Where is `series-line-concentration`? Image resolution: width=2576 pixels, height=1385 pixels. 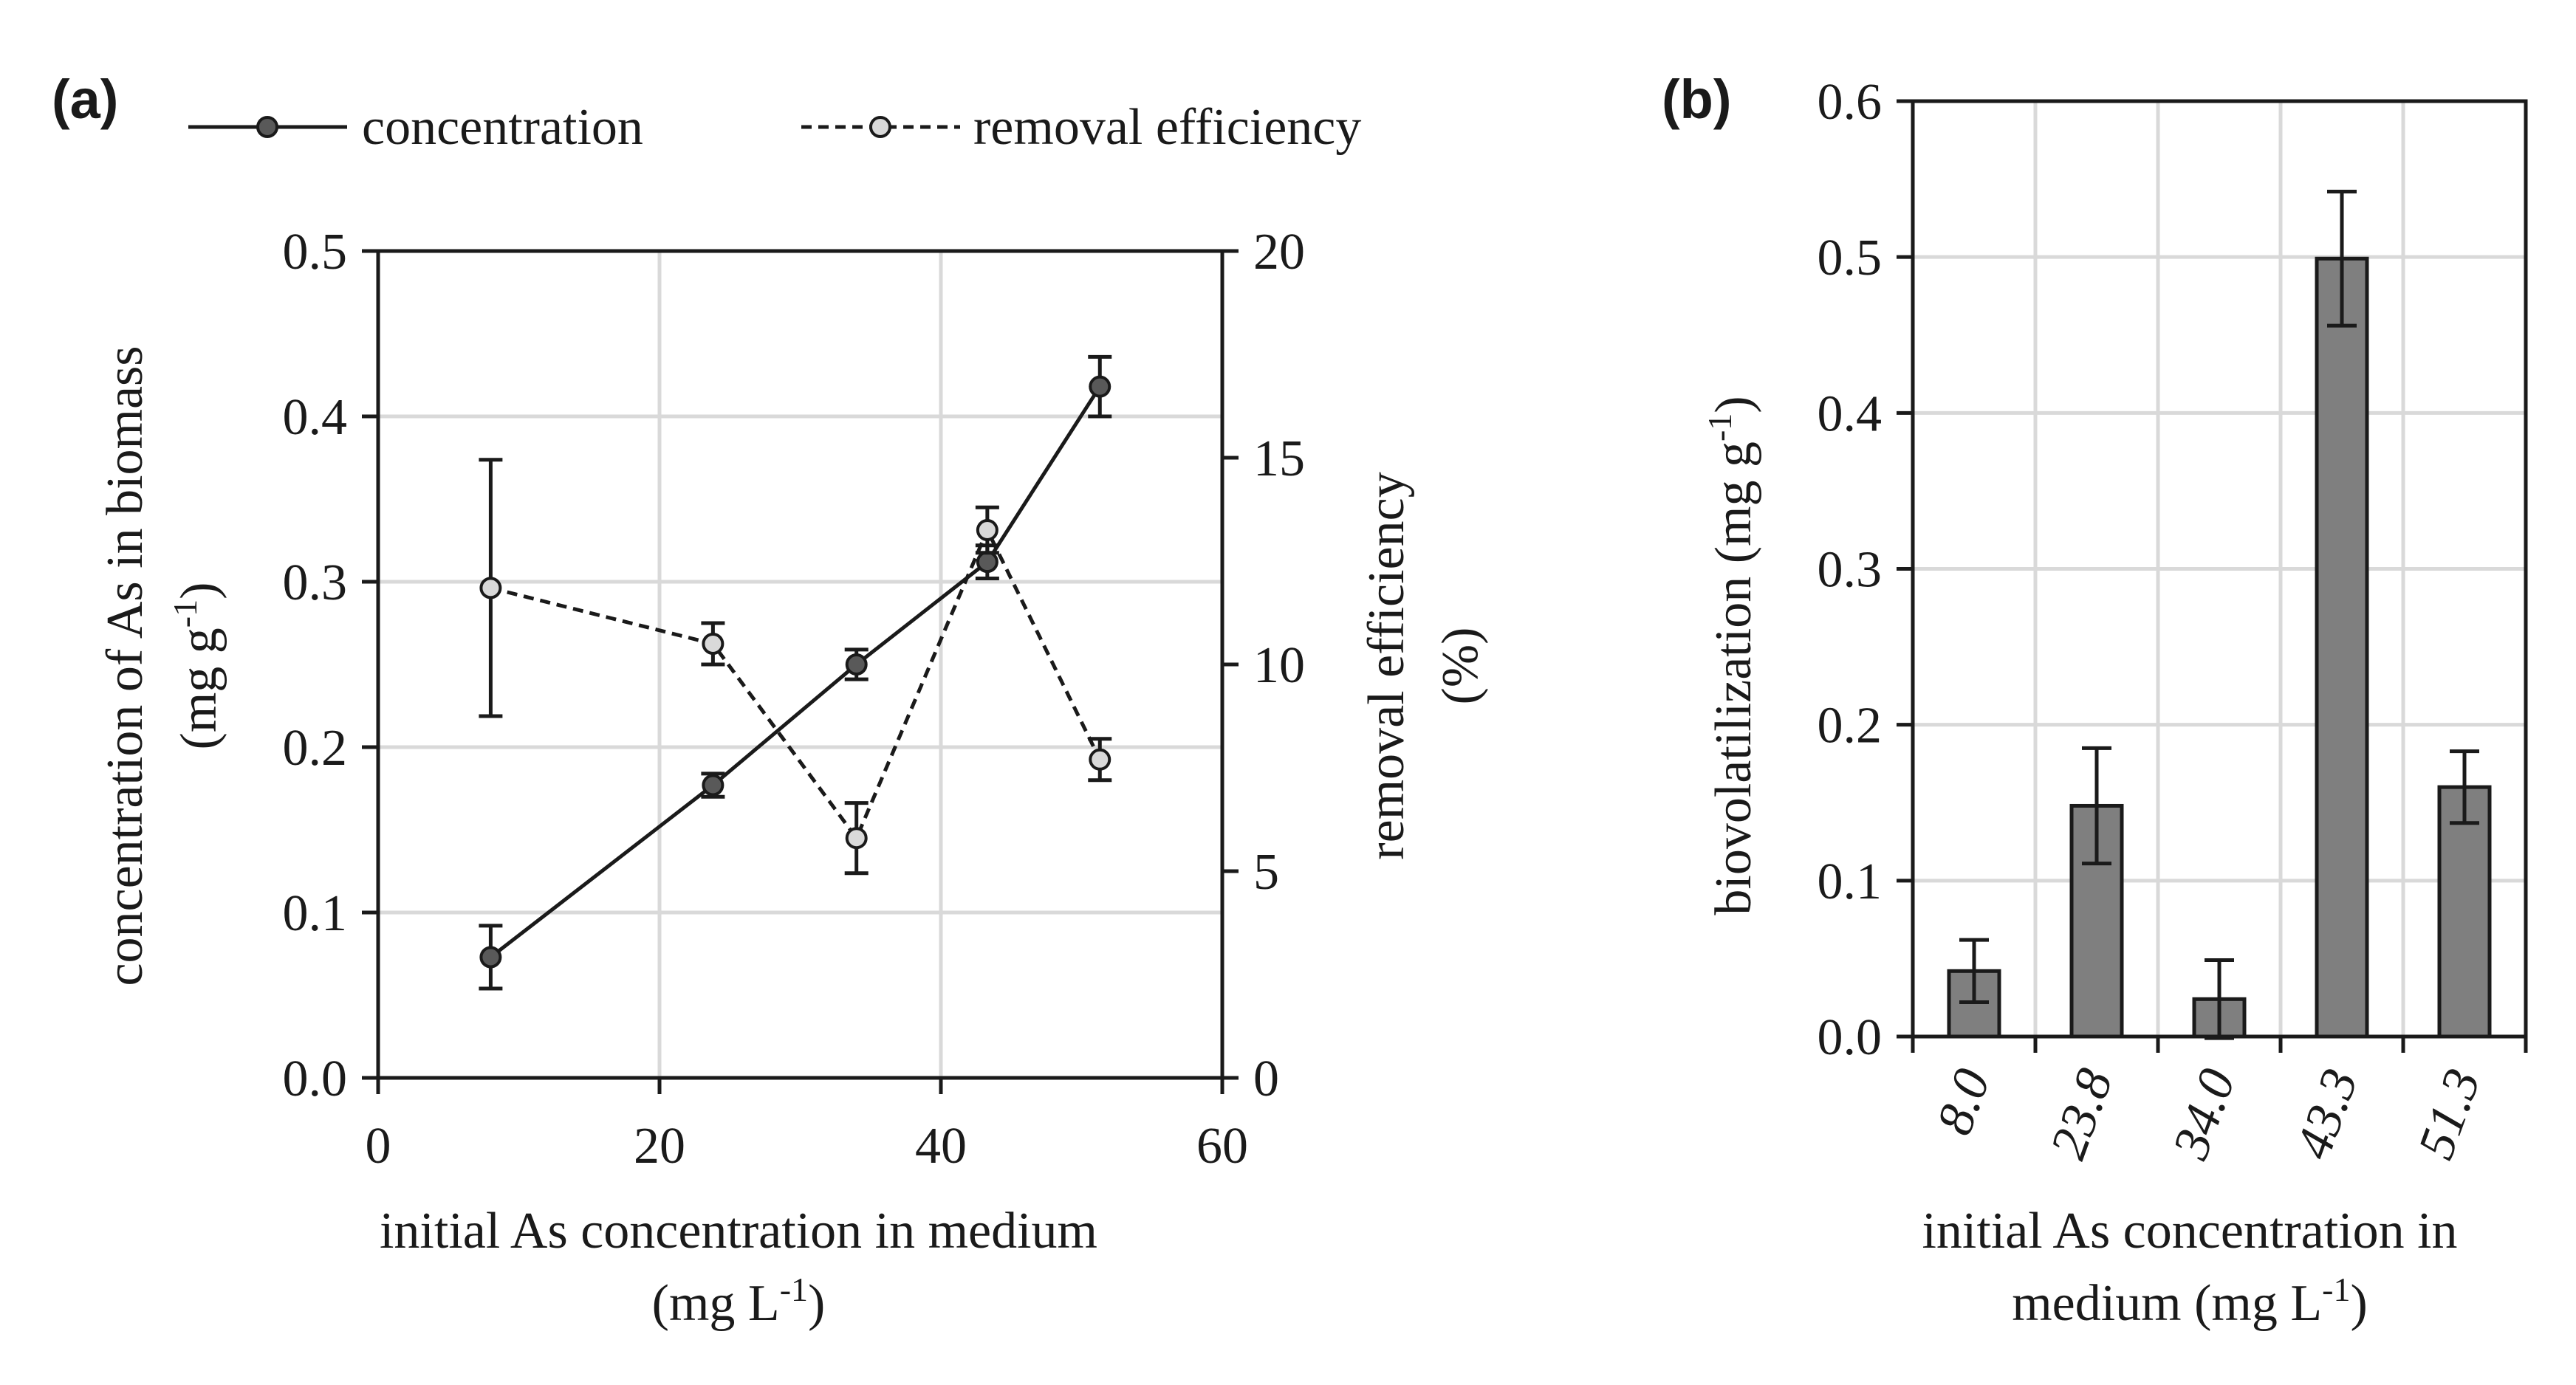 series-line-concentration is located at coordinates (795, 672).